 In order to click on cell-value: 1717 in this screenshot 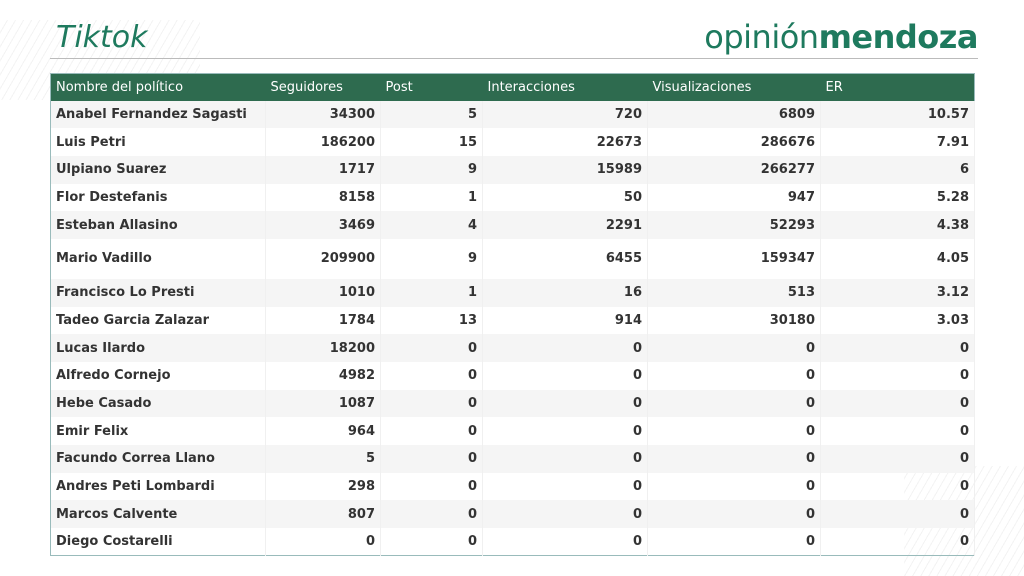, I will do `click(323, 169)`.